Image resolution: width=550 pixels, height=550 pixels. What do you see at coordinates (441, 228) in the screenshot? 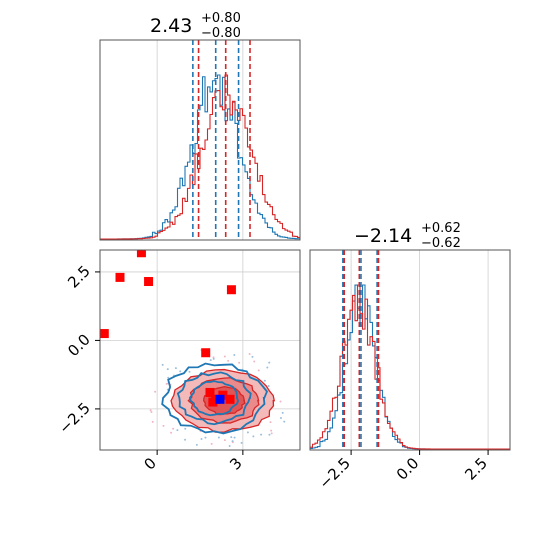
I see `right-panel-title-upper: +0.62` at bounding box center [441, 228].